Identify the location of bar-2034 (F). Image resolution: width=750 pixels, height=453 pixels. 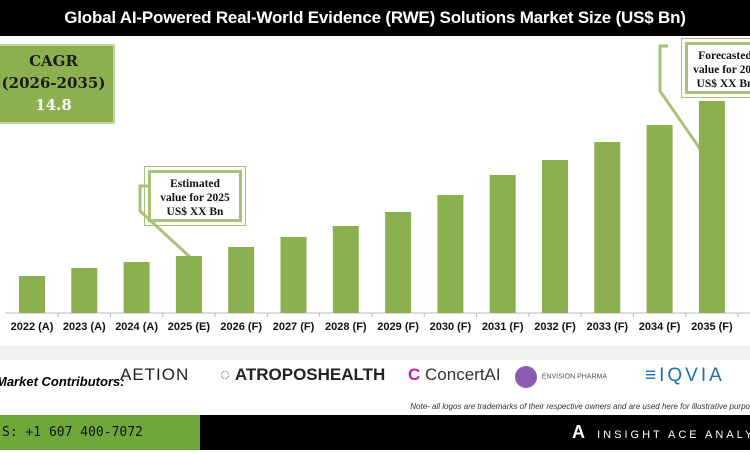
(659, 219).